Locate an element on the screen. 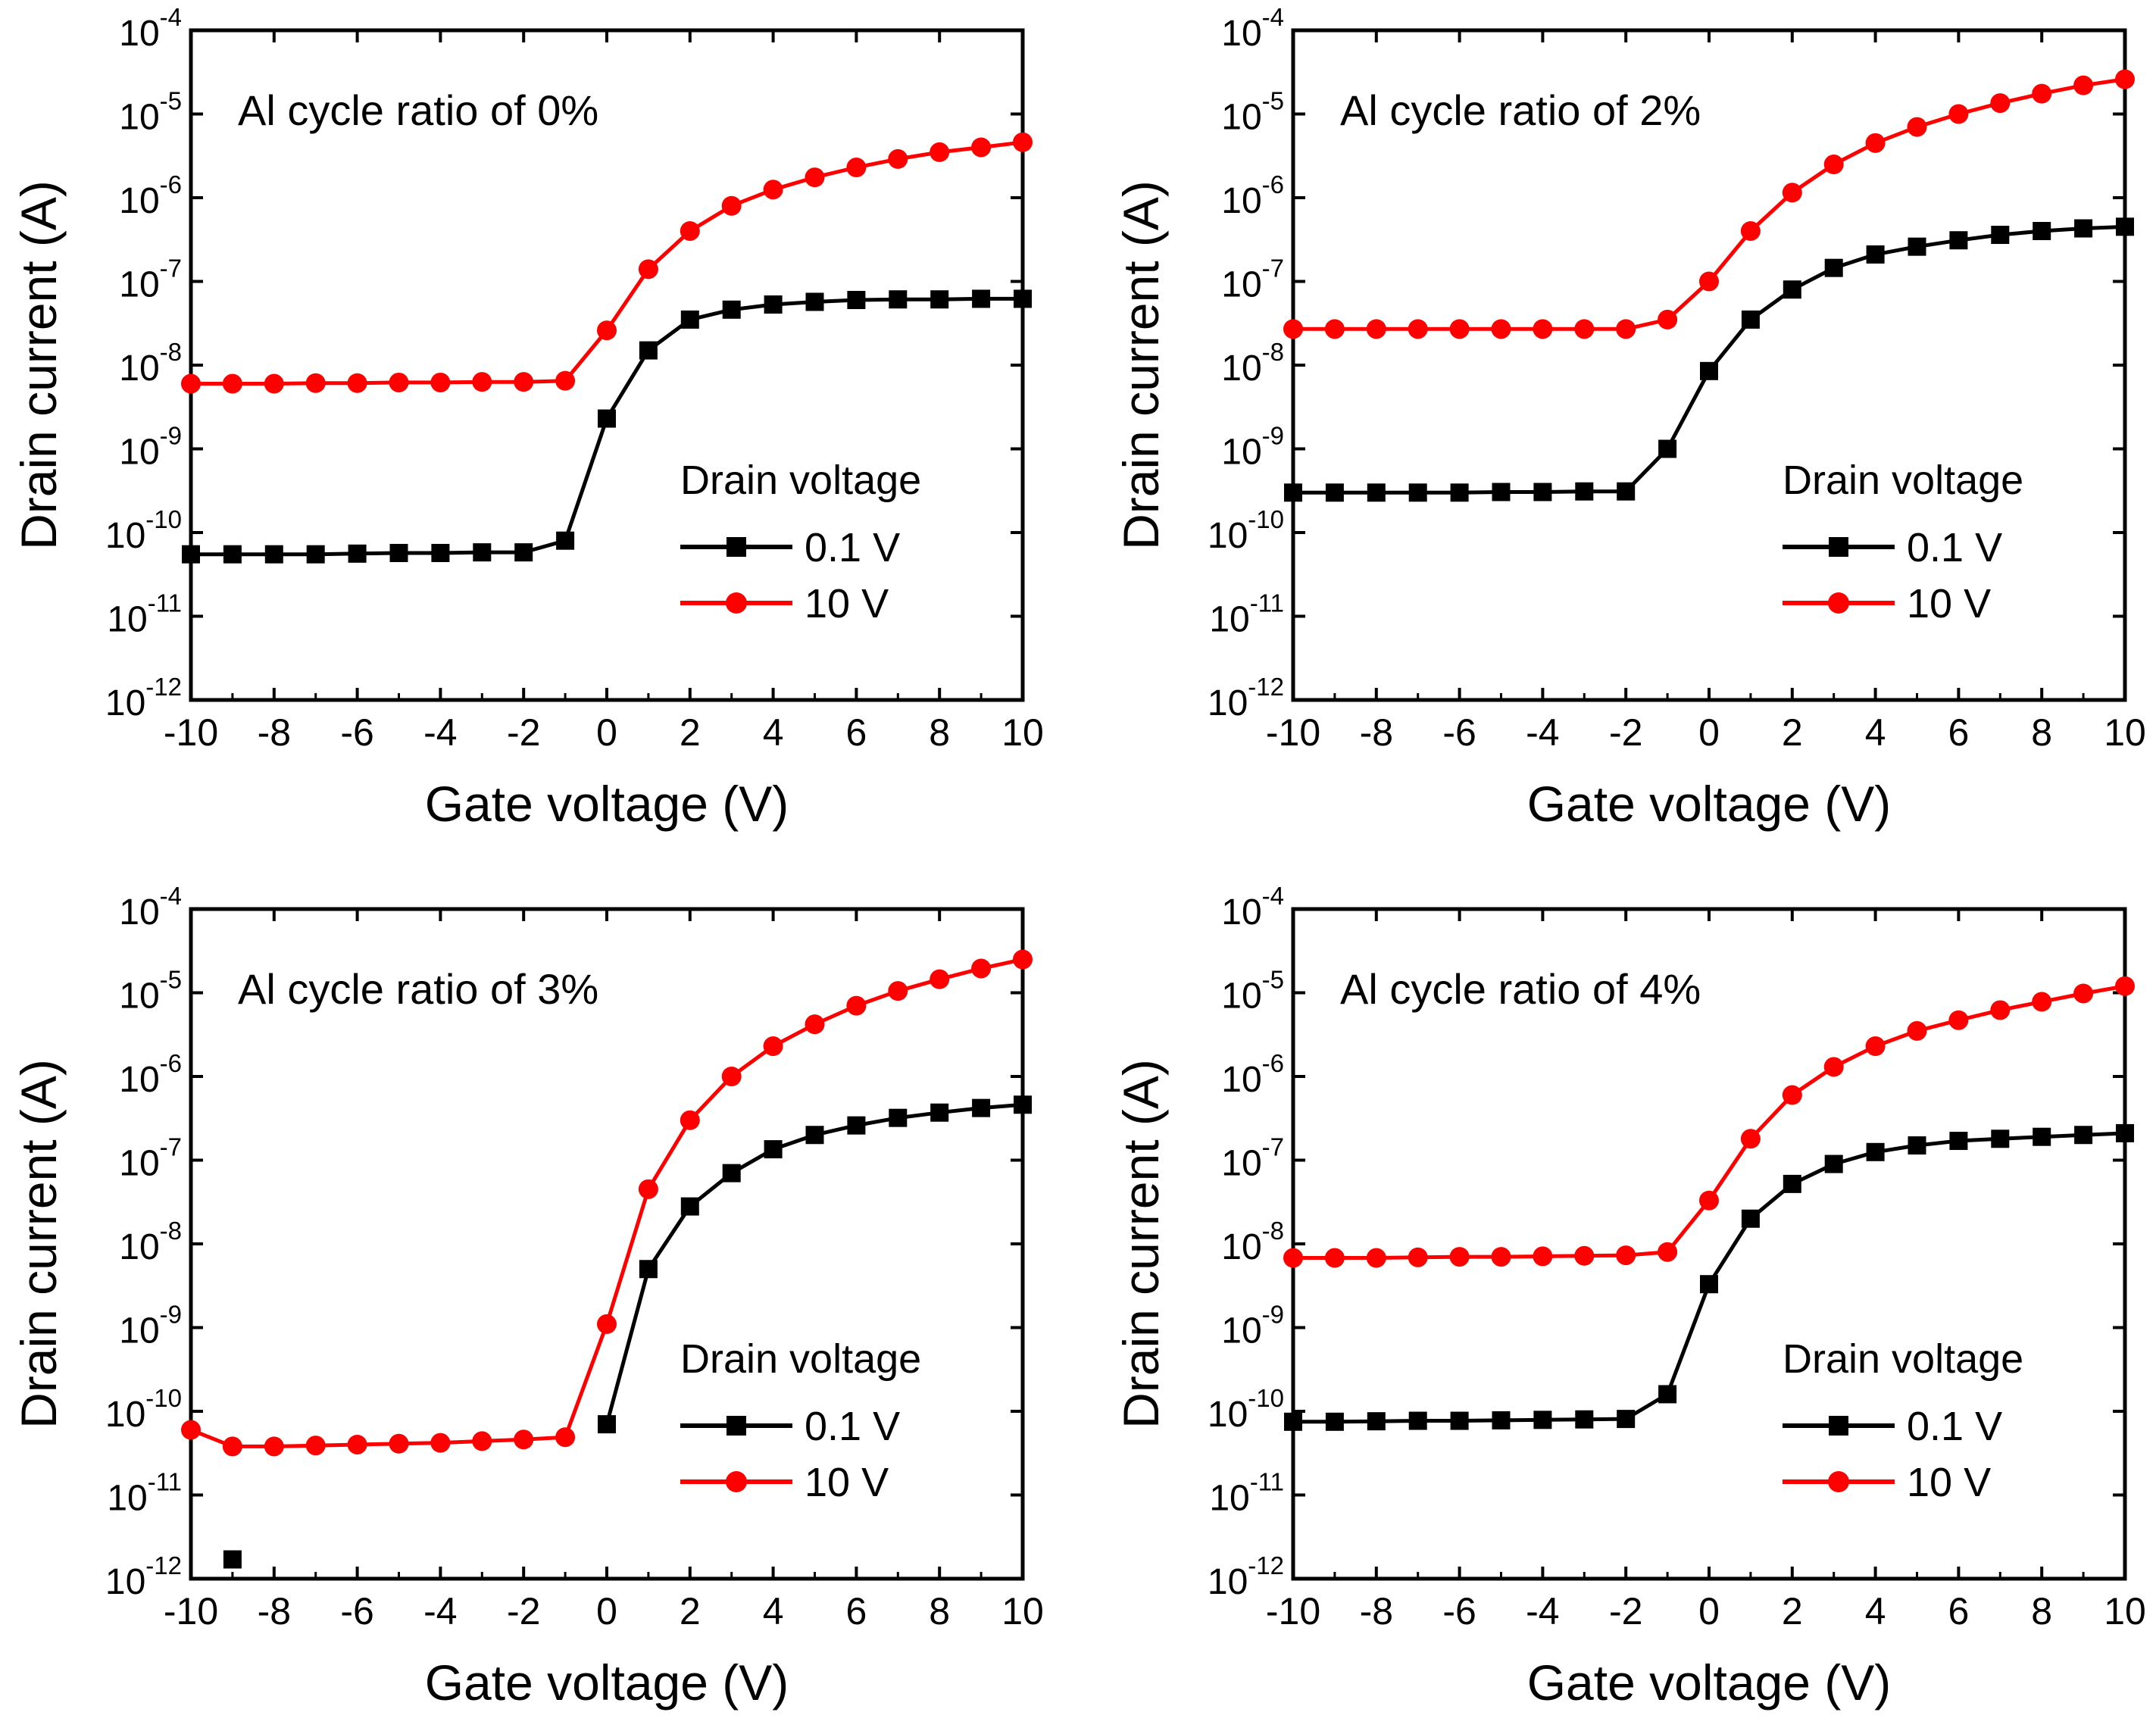 Image resolution: width=2156 pixels, height=1734 pixels. y-tick-exponent: -4 is located at coordinates (171, 896).